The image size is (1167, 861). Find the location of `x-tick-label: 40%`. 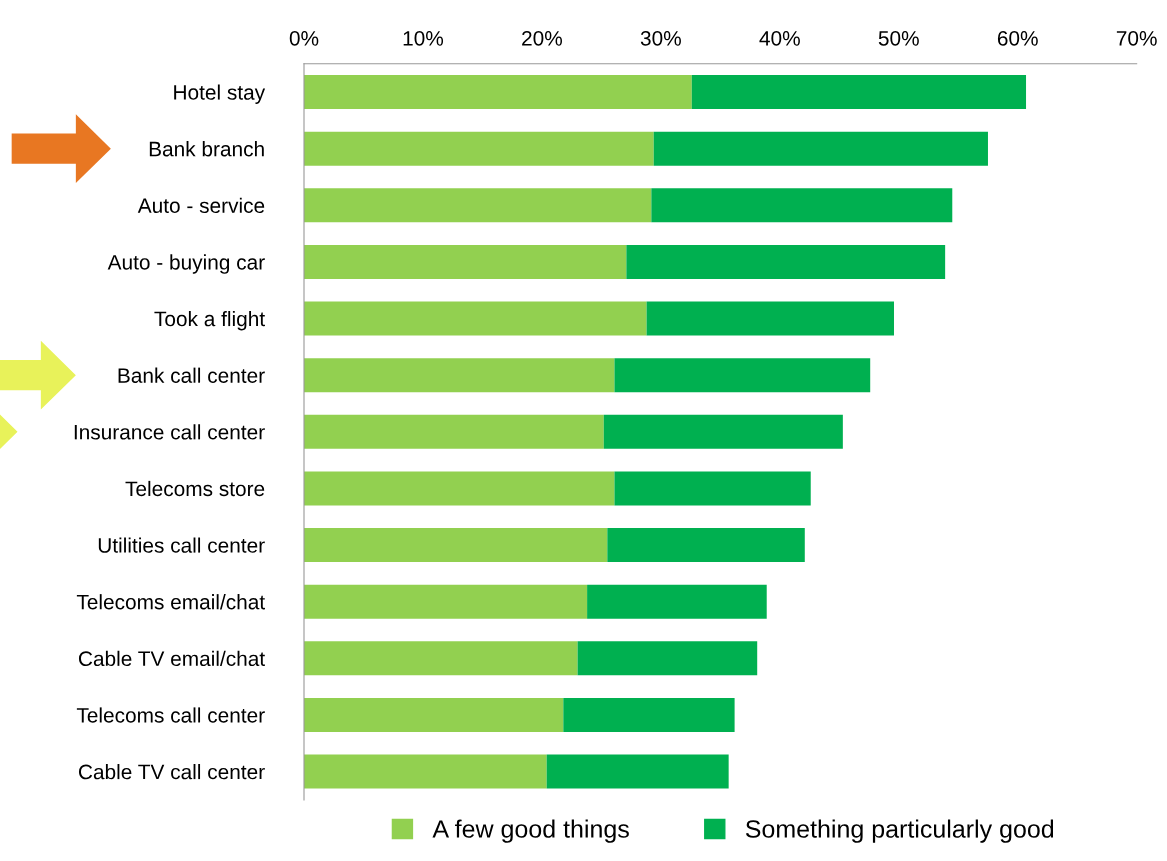

x-tick-label: 40% is located at coordinates (779, 38).